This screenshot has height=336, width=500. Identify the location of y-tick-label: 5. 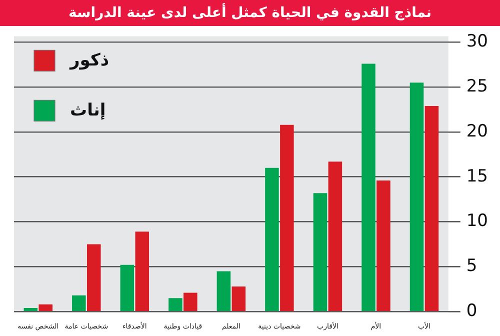
(472, 266).